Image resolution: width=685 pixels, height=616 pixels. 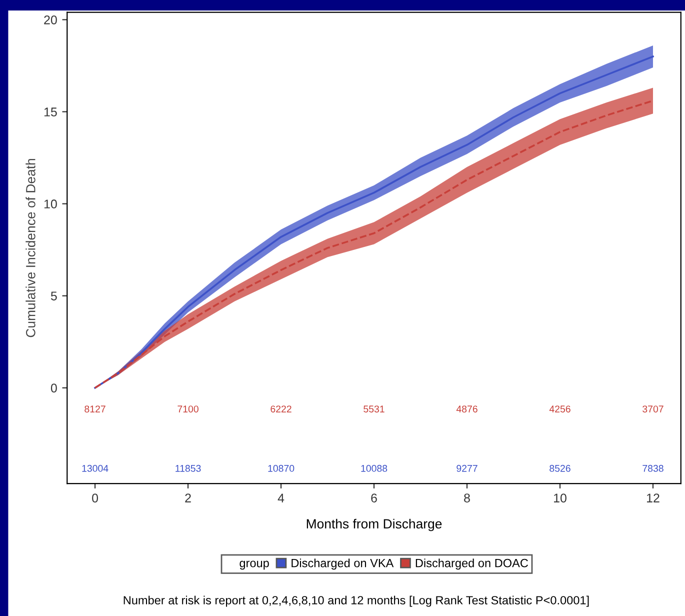 What do you see at coordinates (374, 525) in the screenshot?
I see `x-axis-title: Months from Discharge` at bounding box center [374, 525].